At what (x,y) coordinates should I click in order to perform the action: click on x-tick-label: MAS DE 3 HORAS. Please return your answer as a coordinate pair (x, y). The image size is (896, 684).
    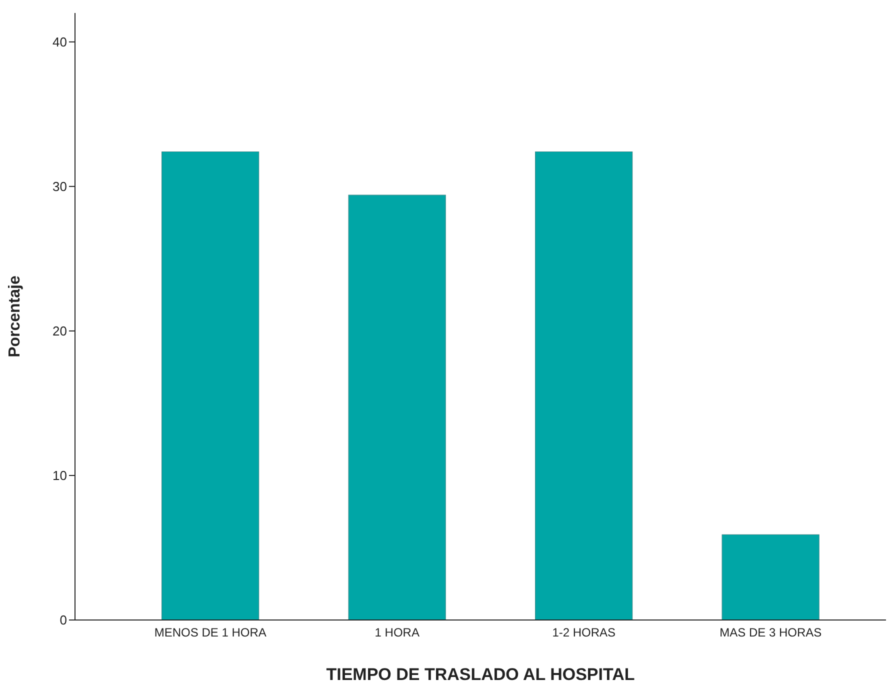
    Looking at the image, I should click on (771, 633).